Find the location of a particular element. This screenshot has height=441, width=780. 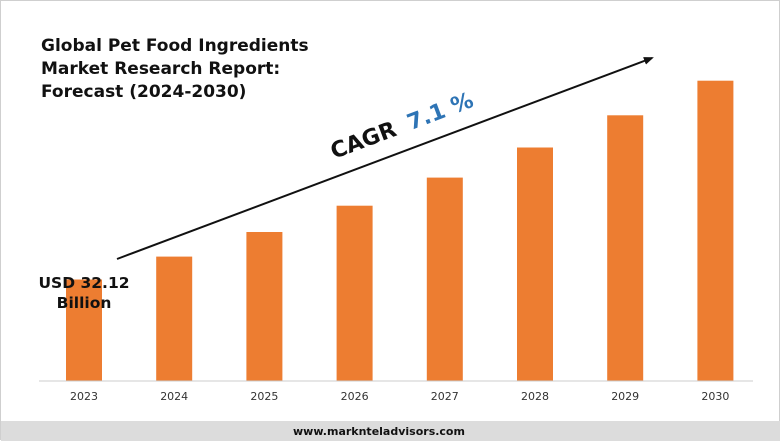

bar-2023 is located at coordinates (84, 330).